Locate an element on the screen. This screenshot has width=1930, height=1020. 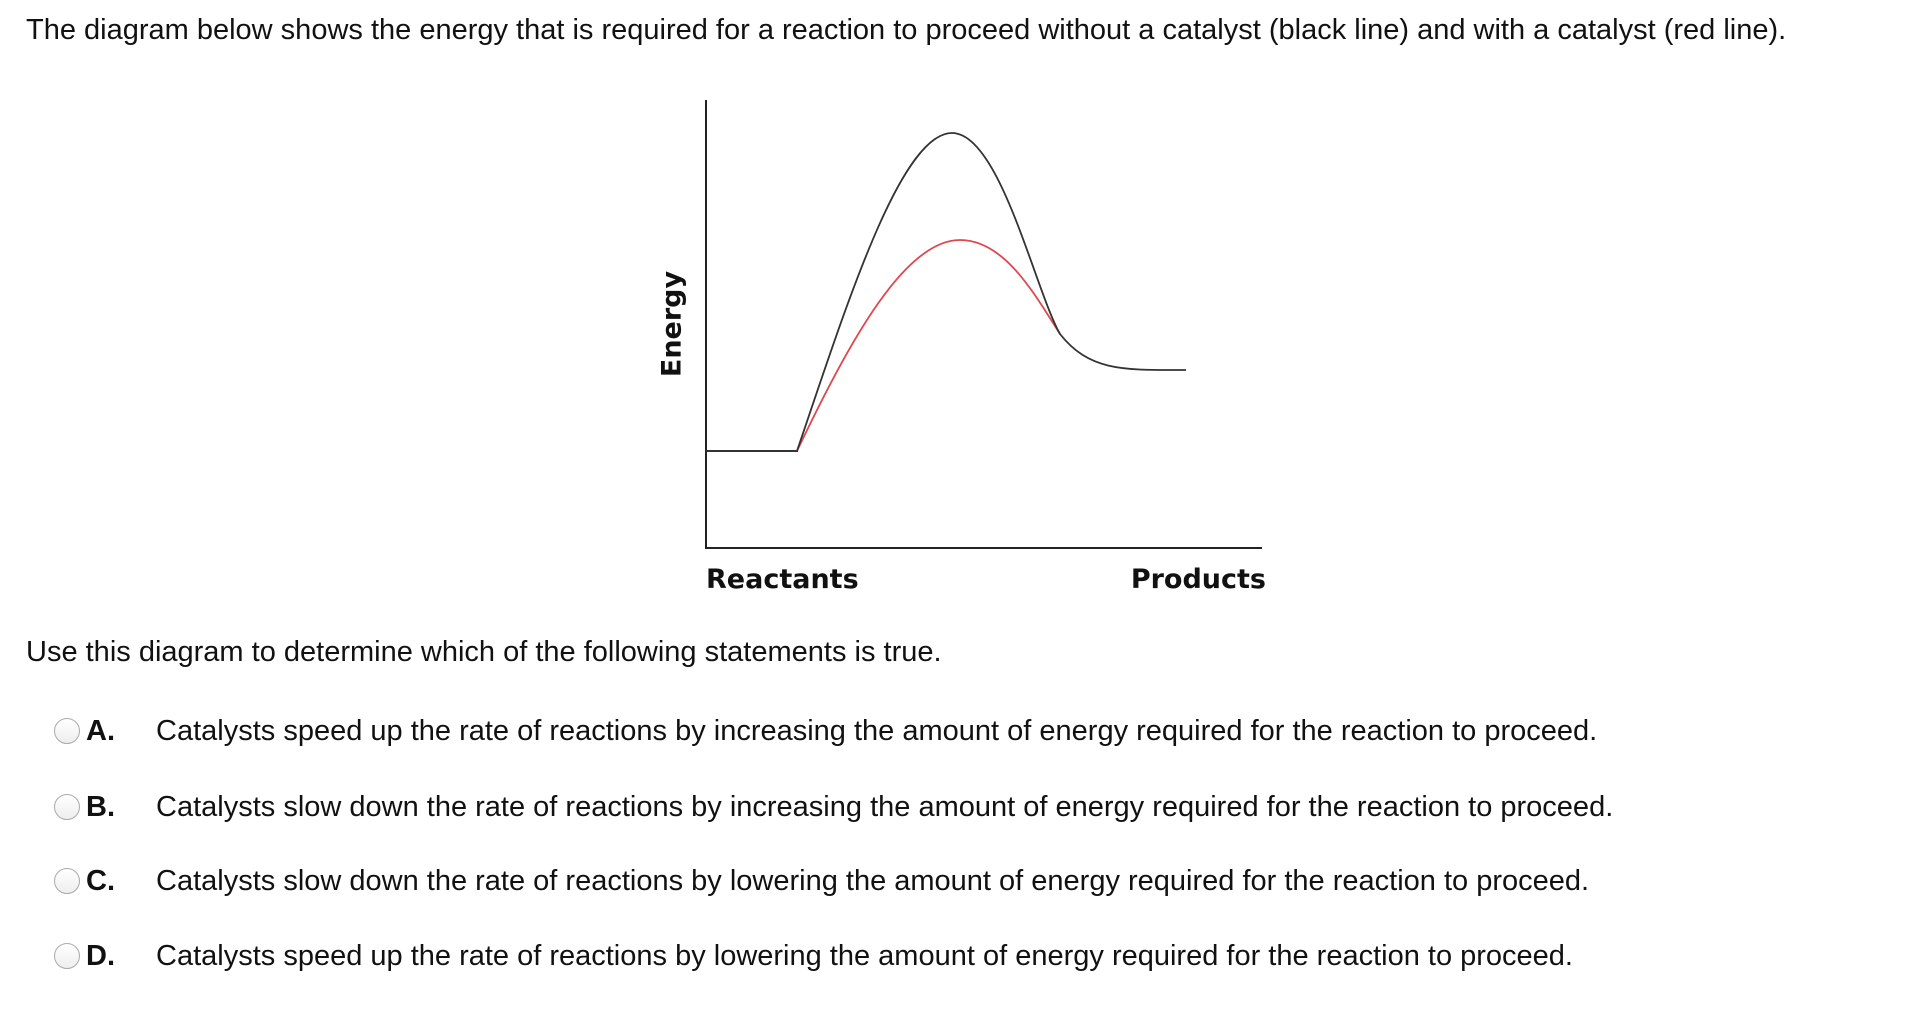
uncatalyzed-curve is located at coordinates (991, 292).